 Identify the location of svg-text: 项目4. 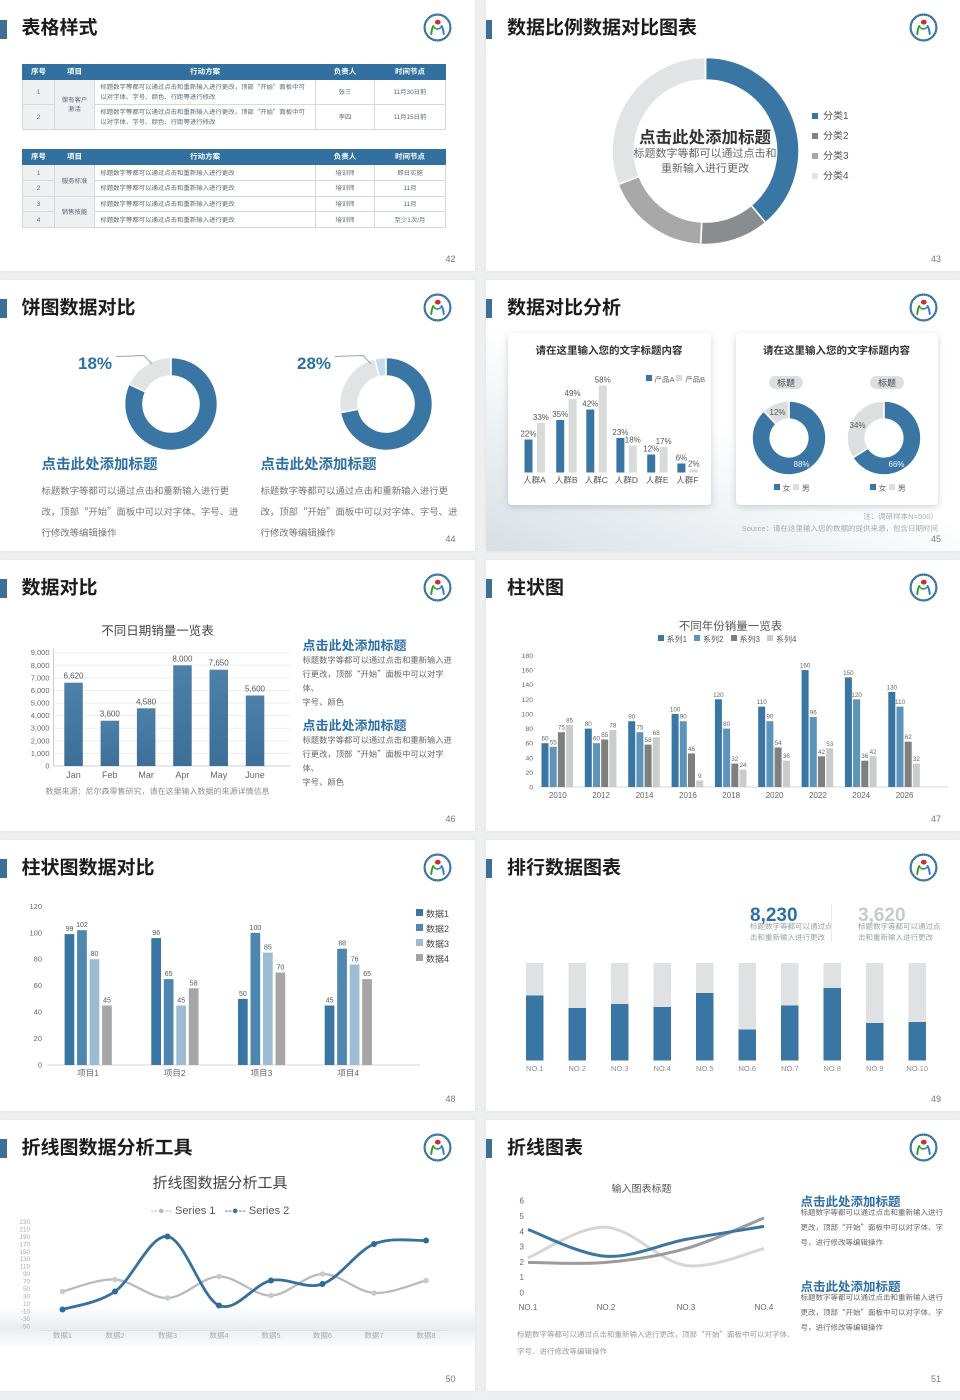
(348, 1073).